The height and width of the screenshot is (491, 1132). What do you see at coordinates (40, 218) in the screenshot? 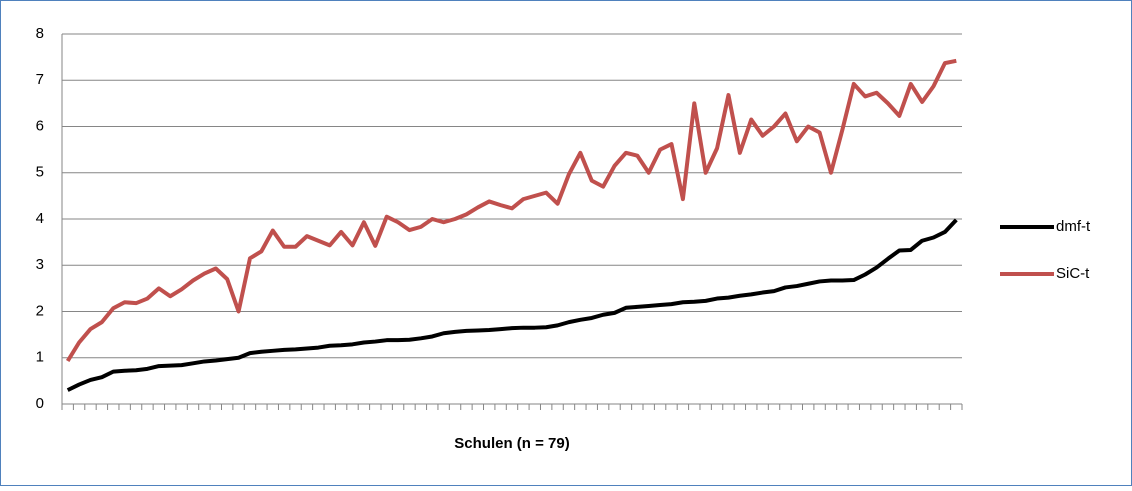
I see `y-tick-label: 4` at bounding box center [40, 218].